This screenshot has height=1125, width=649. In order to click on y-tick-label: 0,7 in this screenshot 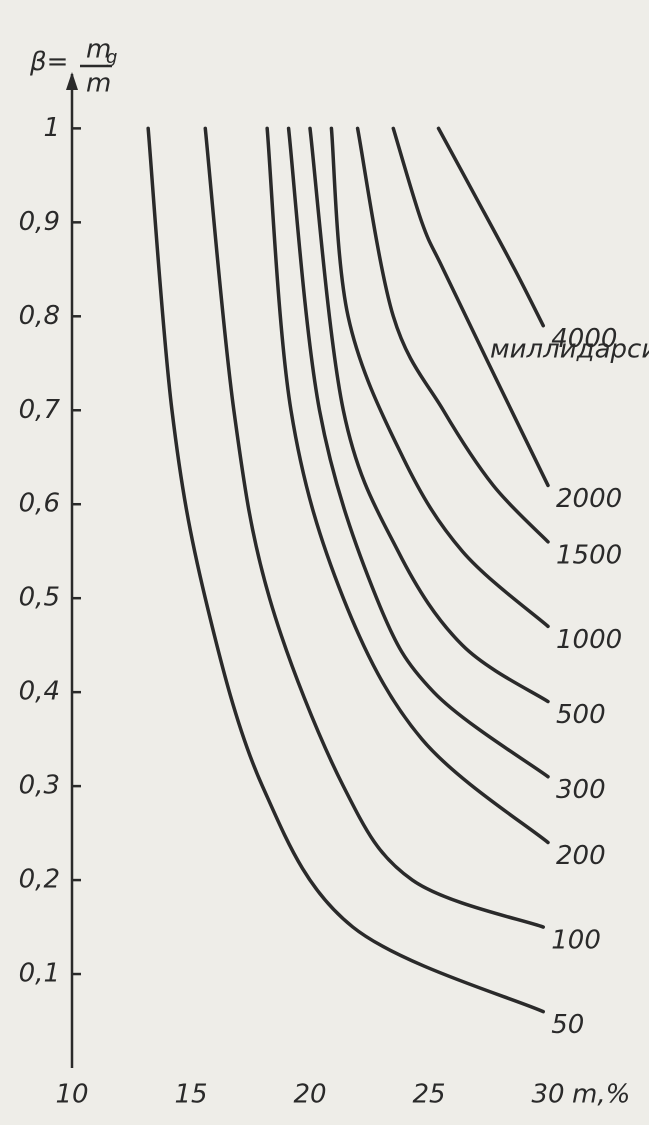, I will do `click(40, 410)`.